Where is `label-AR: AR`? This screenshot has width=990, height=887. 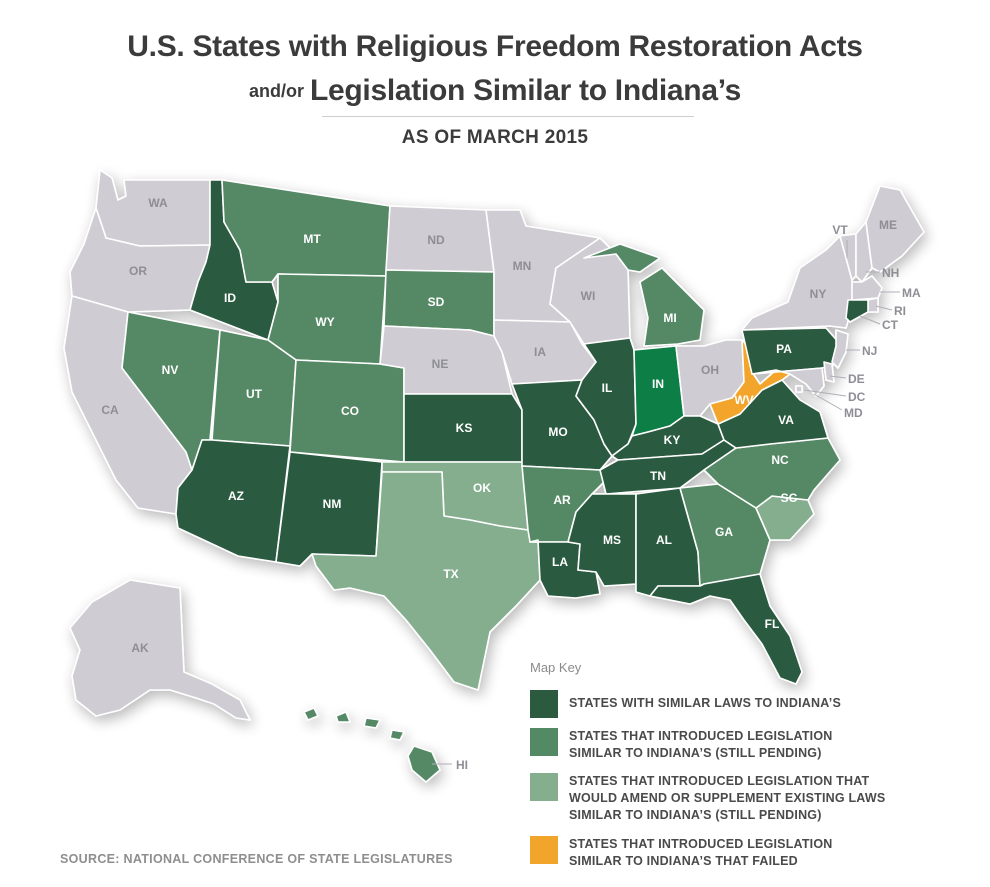
label-AR: AR is located at coordinates (562, 500).